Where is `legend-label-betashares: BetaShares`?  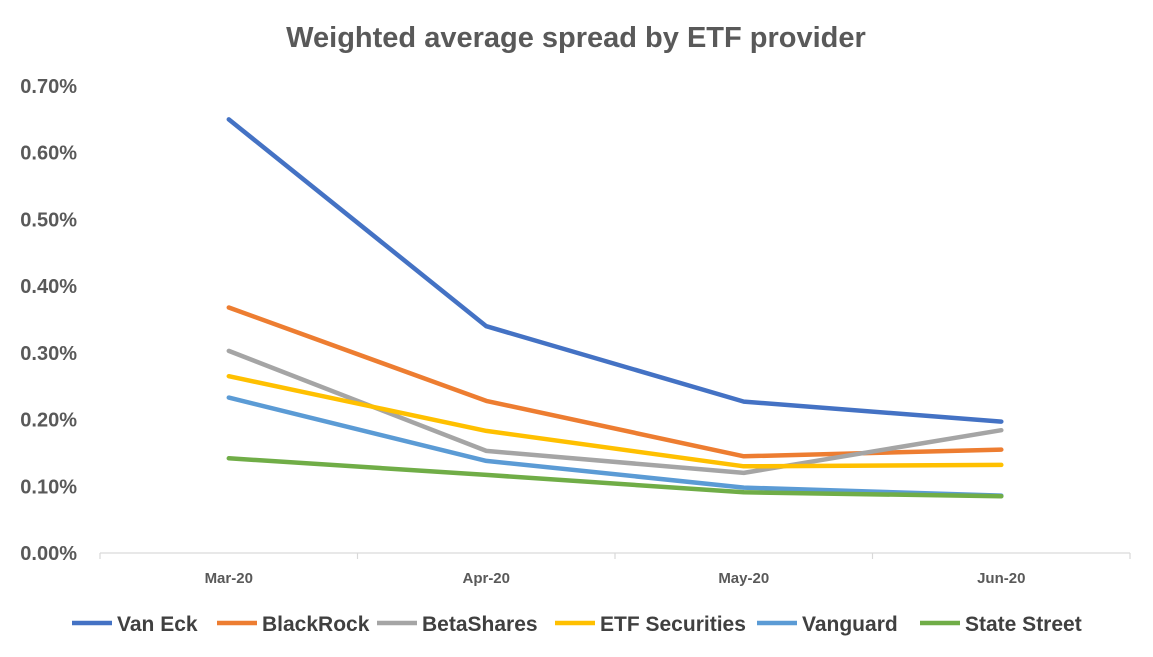 legend-label-betashares: BetaShares is located at coordinates (480, 624).